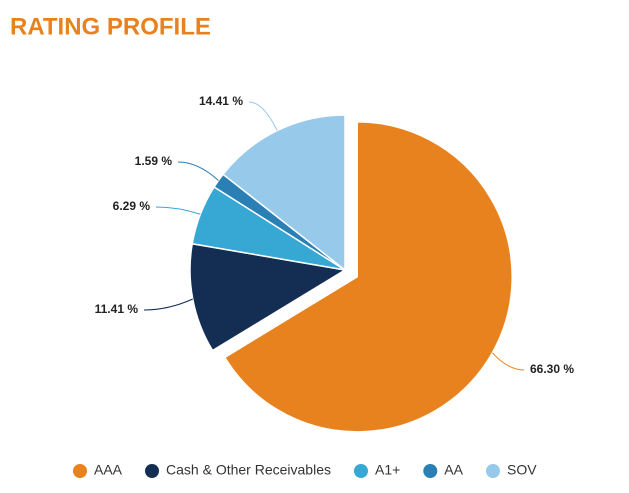 The width and height of the screenshot is (629, 493). What do you see at coordinates (154, 161) in the screenshot?
I see `value-label: 1.59 %` at bounding box center [154, 161].